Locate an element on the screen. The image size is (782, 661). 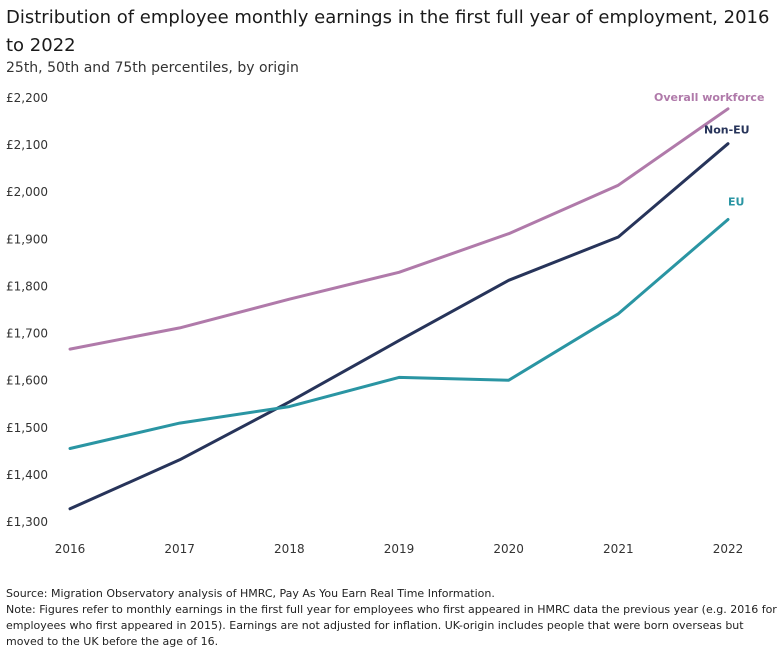
x-tick-label: 2017 is located at coordinates (179, 549).